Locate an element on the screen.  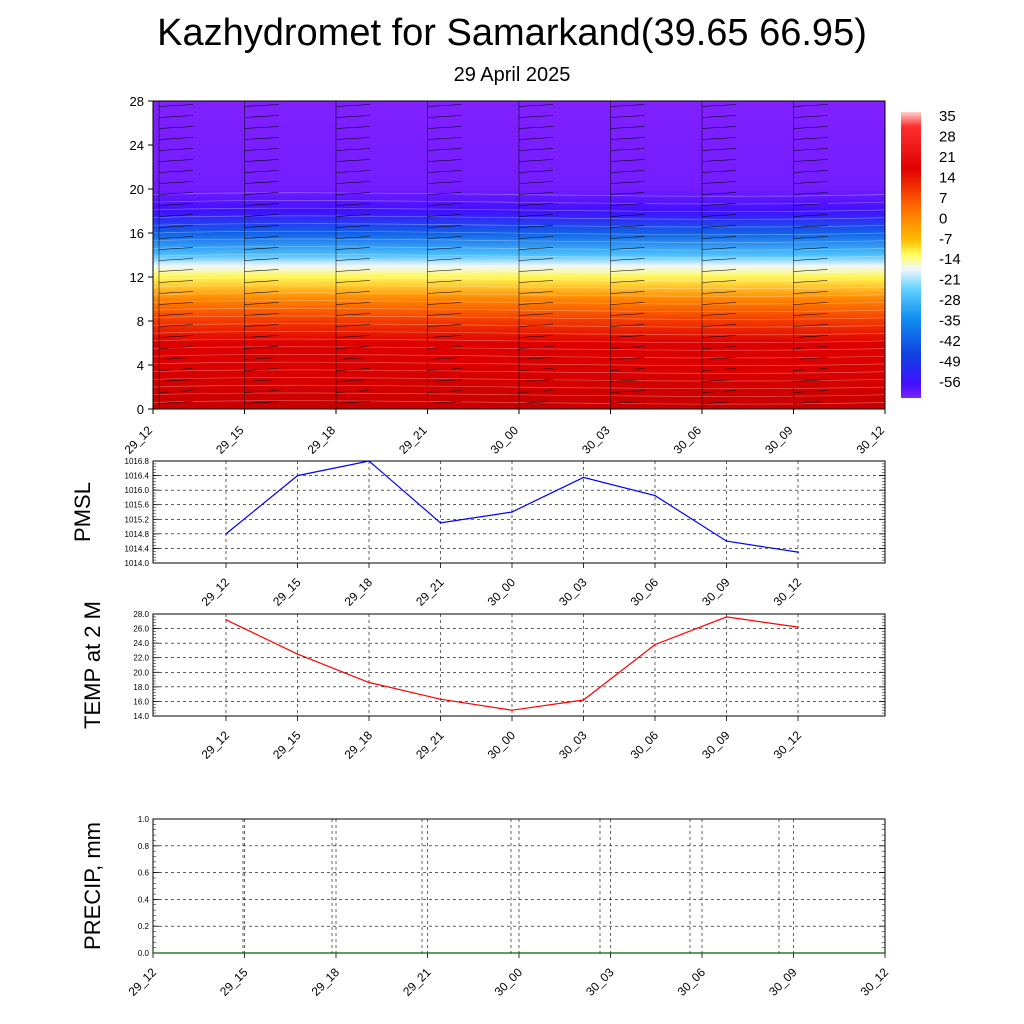
x-tick-label: 29_15 is located at coordinates (287, 592).